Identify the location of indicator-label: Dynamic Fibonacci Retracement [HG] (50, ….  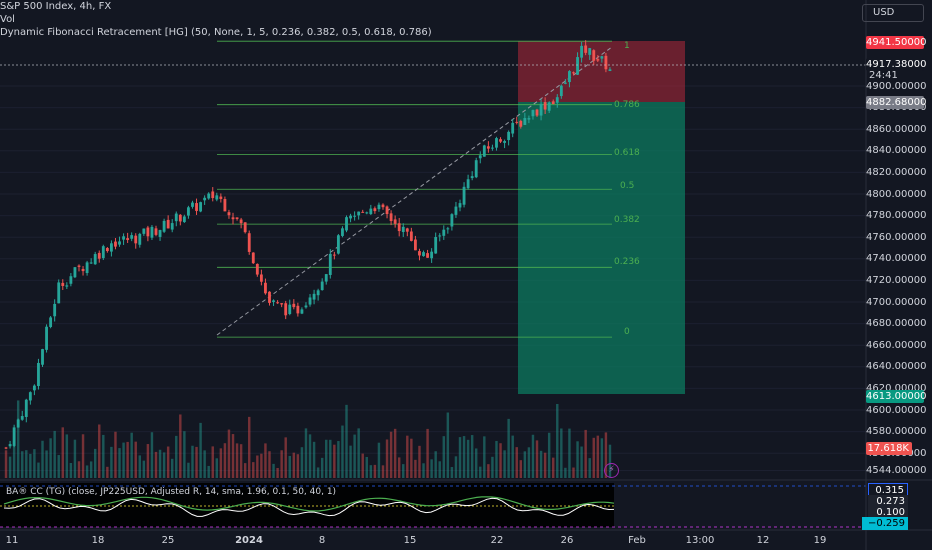
(216, 32).